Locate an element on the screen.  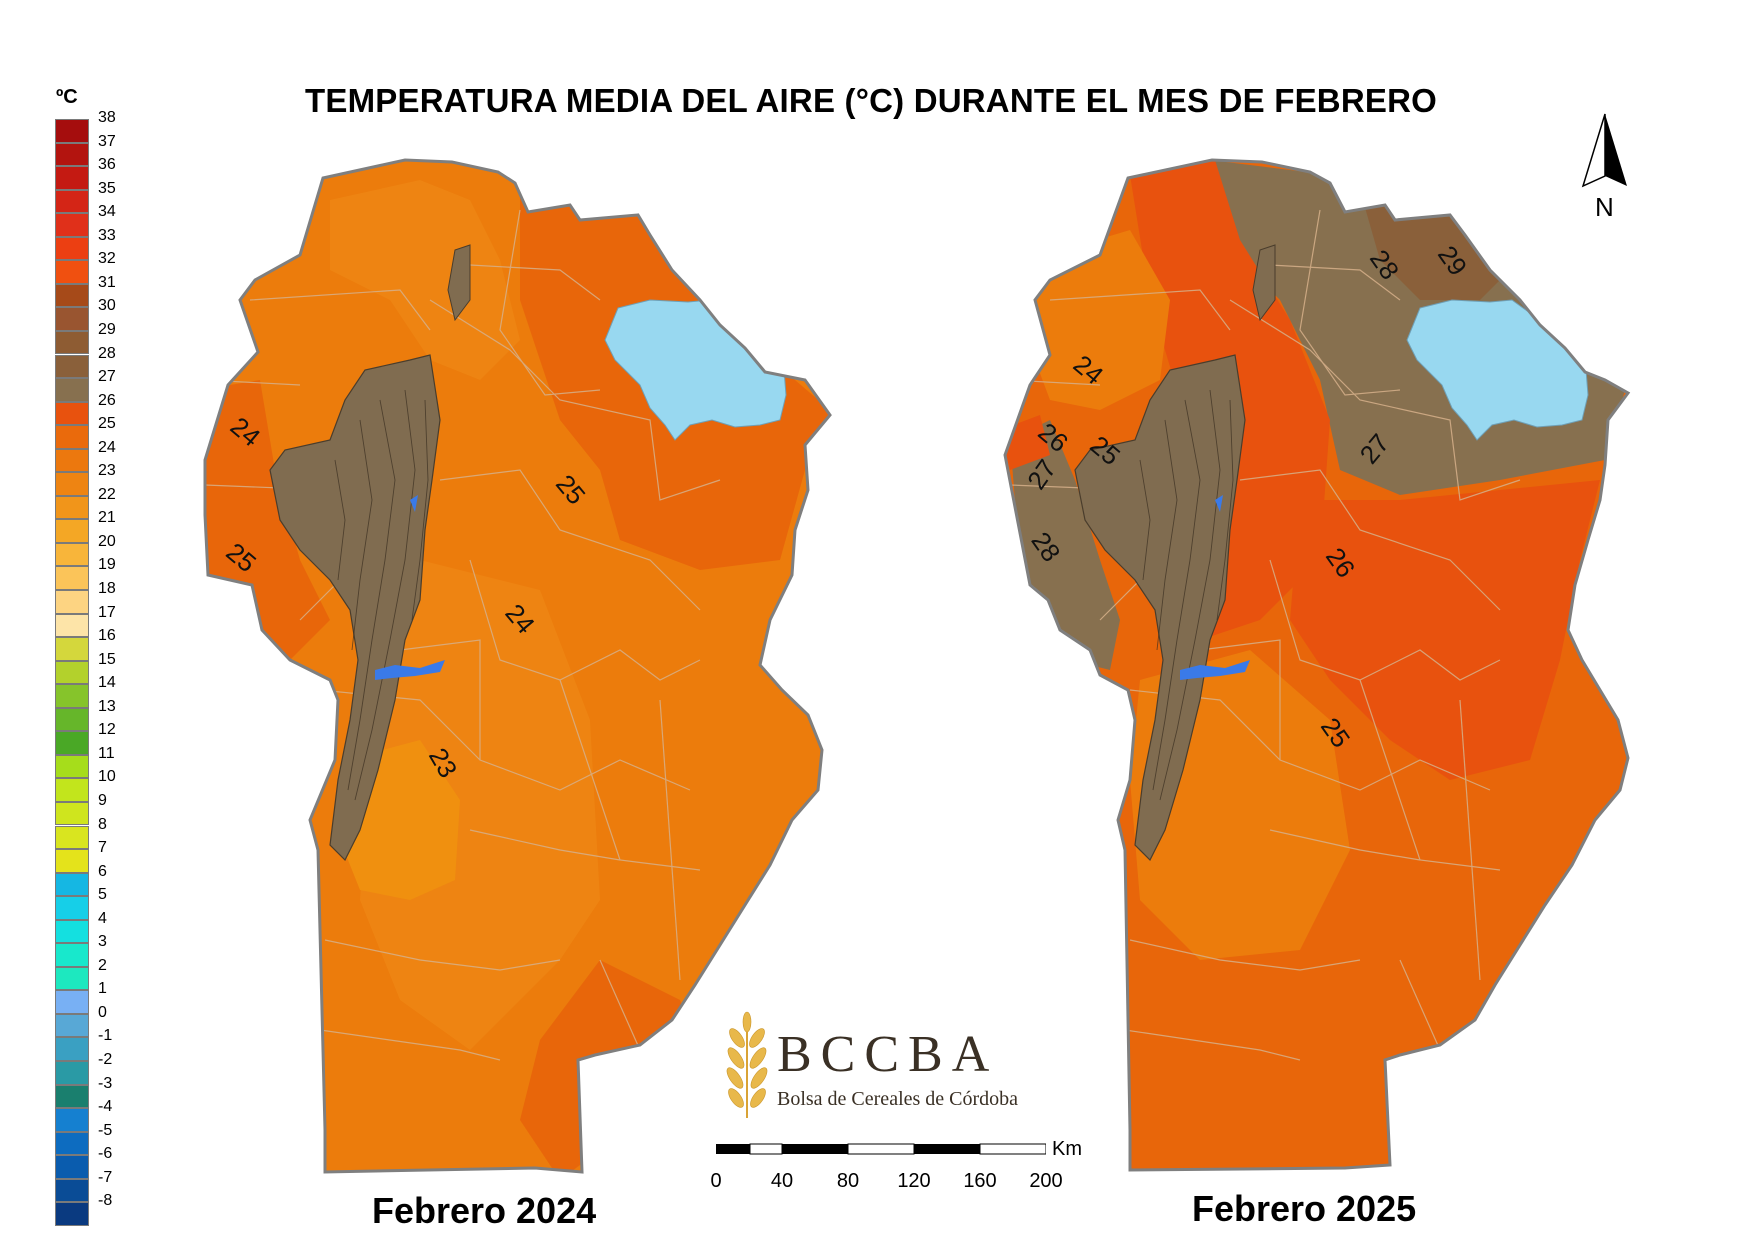
legend-tick-label: 19 is located at coordinates (107, 565).